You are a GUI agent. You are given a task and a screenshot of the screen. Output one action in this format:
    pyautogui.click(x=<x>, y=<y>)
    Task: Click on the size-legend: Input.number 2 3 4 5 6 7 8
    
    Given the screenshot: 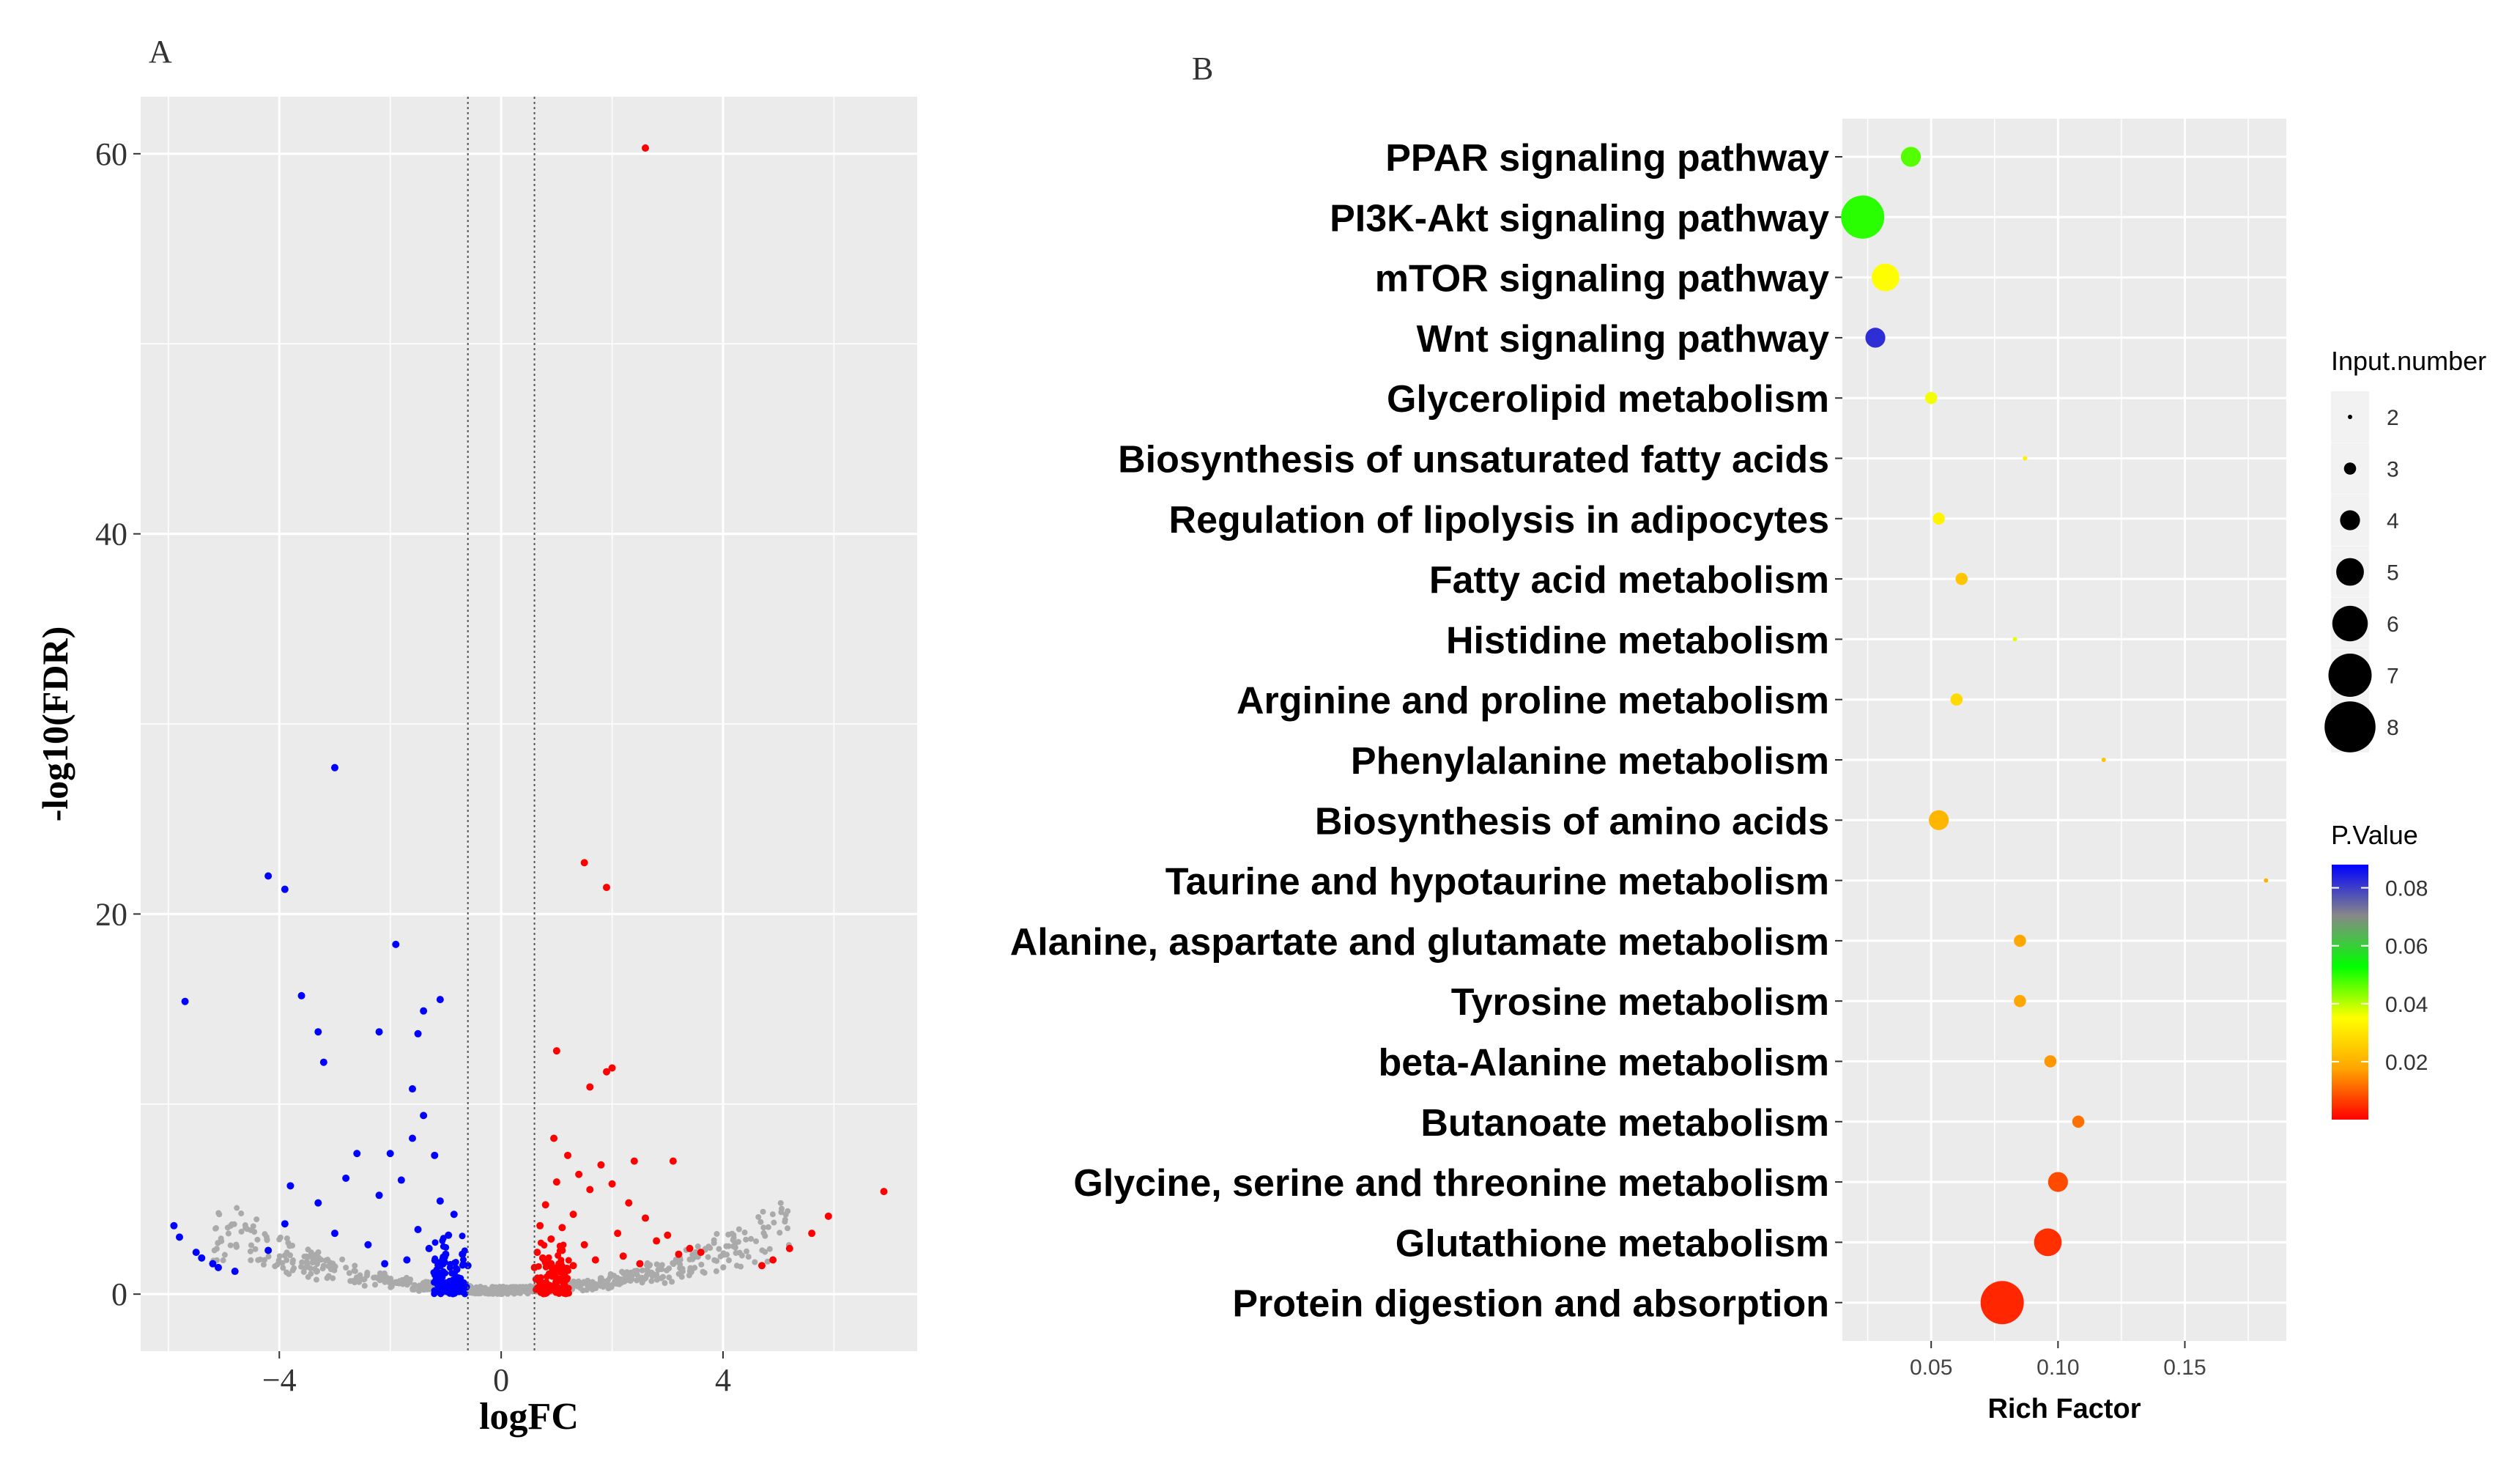 What is the action you would take?
    pyautogui.click(x=2405, y=549)
    